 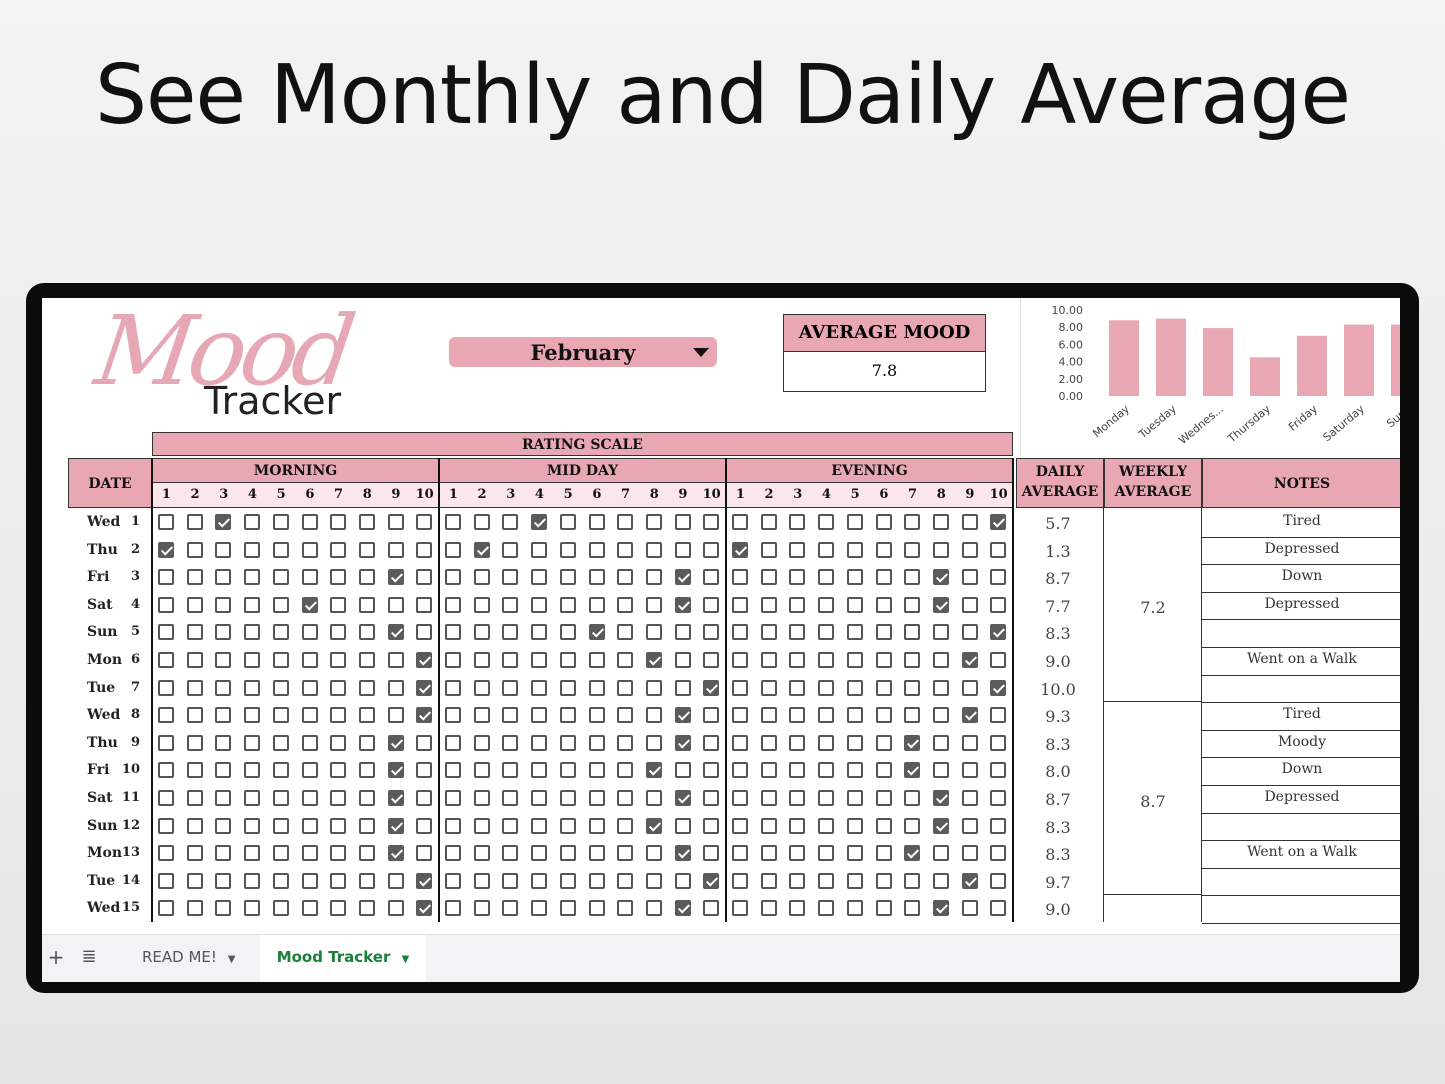 What do you see at coordinates (583, 352) in the screenshot?
I see `month-dropdown: February` at bounding box center [583, 352].